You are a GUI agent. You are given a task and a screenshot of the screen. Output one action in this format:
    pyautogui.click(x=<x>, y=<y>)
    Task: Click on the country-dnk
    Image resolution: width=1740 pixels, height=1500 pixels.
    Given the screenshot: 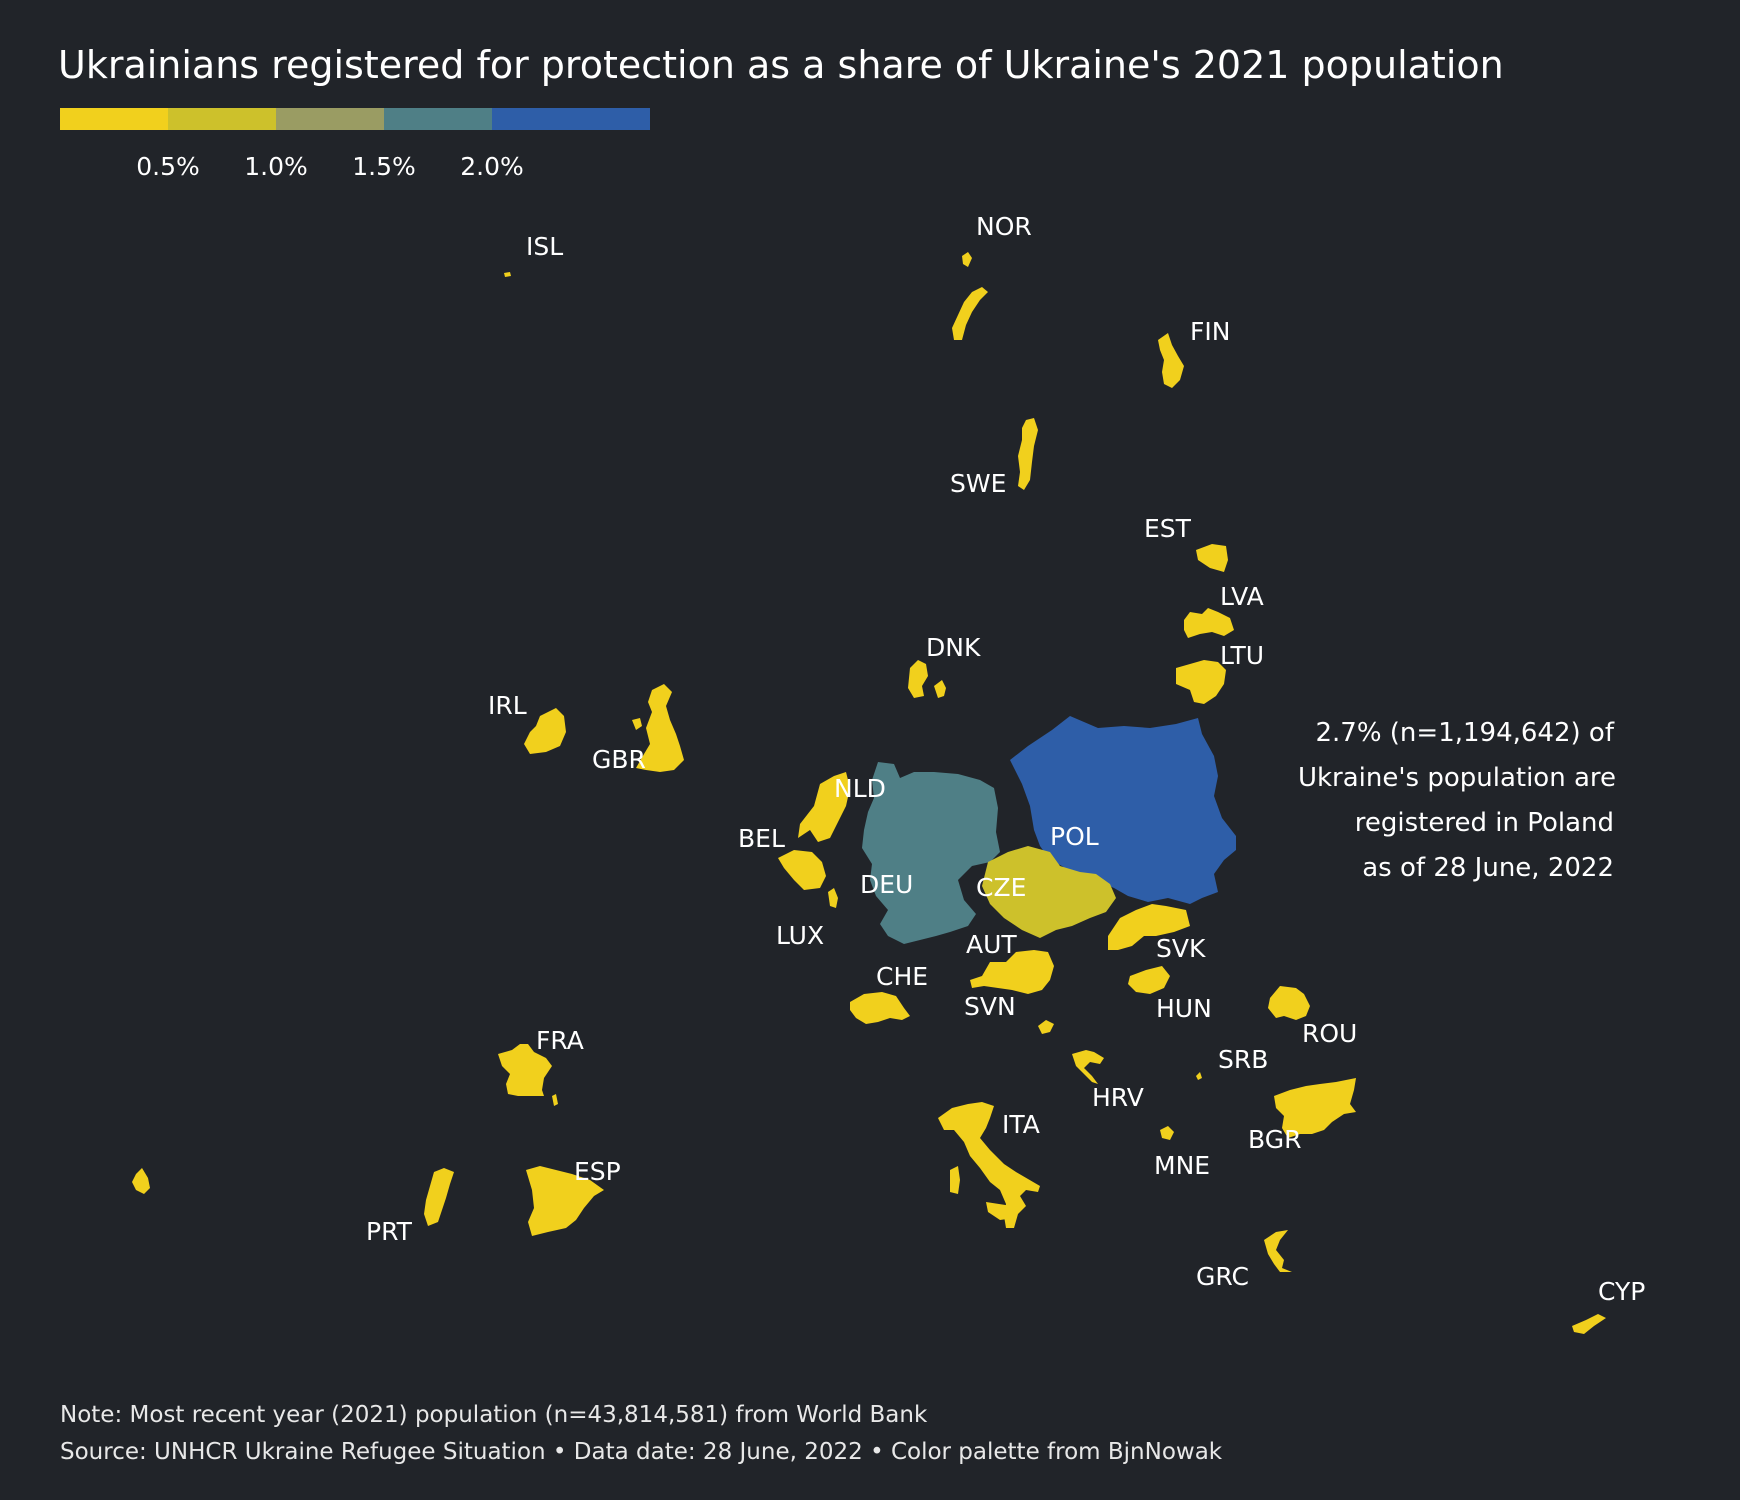 What is the action you would take?
    pyautogui.click(x=918, y=679)
    